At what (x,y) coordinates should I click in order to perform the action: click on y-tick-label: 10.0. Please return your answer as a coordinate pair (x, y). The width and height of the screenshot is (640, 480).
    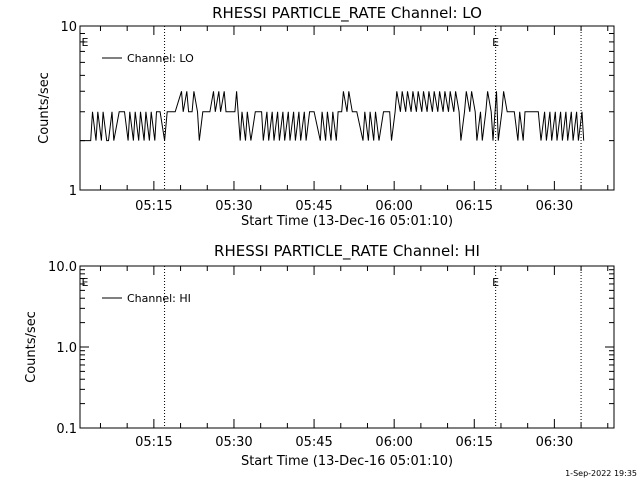
    Looking at the image, I should click on (62, 267).